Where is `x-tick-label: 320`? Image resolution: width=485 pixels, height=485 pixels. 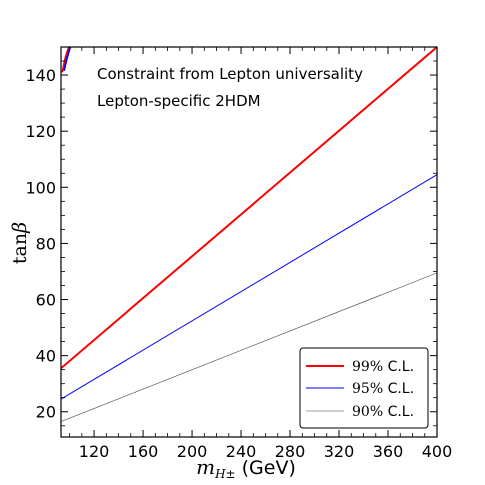
x-tick-label: 320 is located at coordinates (339, 451).